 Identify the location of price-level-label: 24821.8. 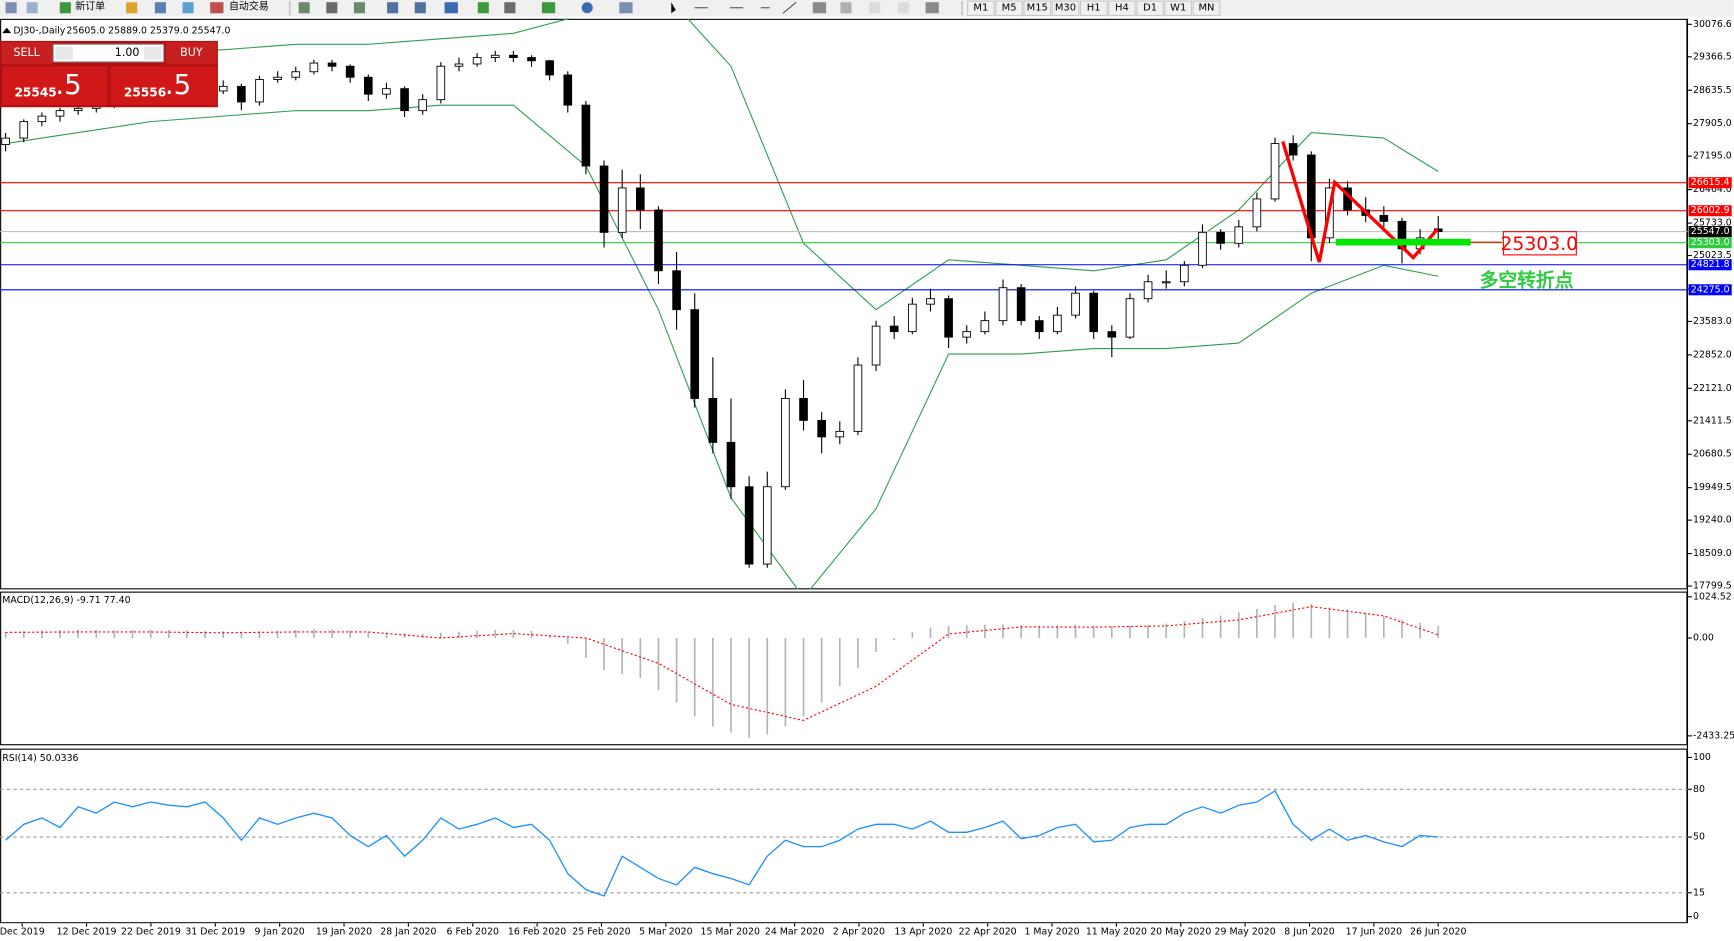
(1710, 264).